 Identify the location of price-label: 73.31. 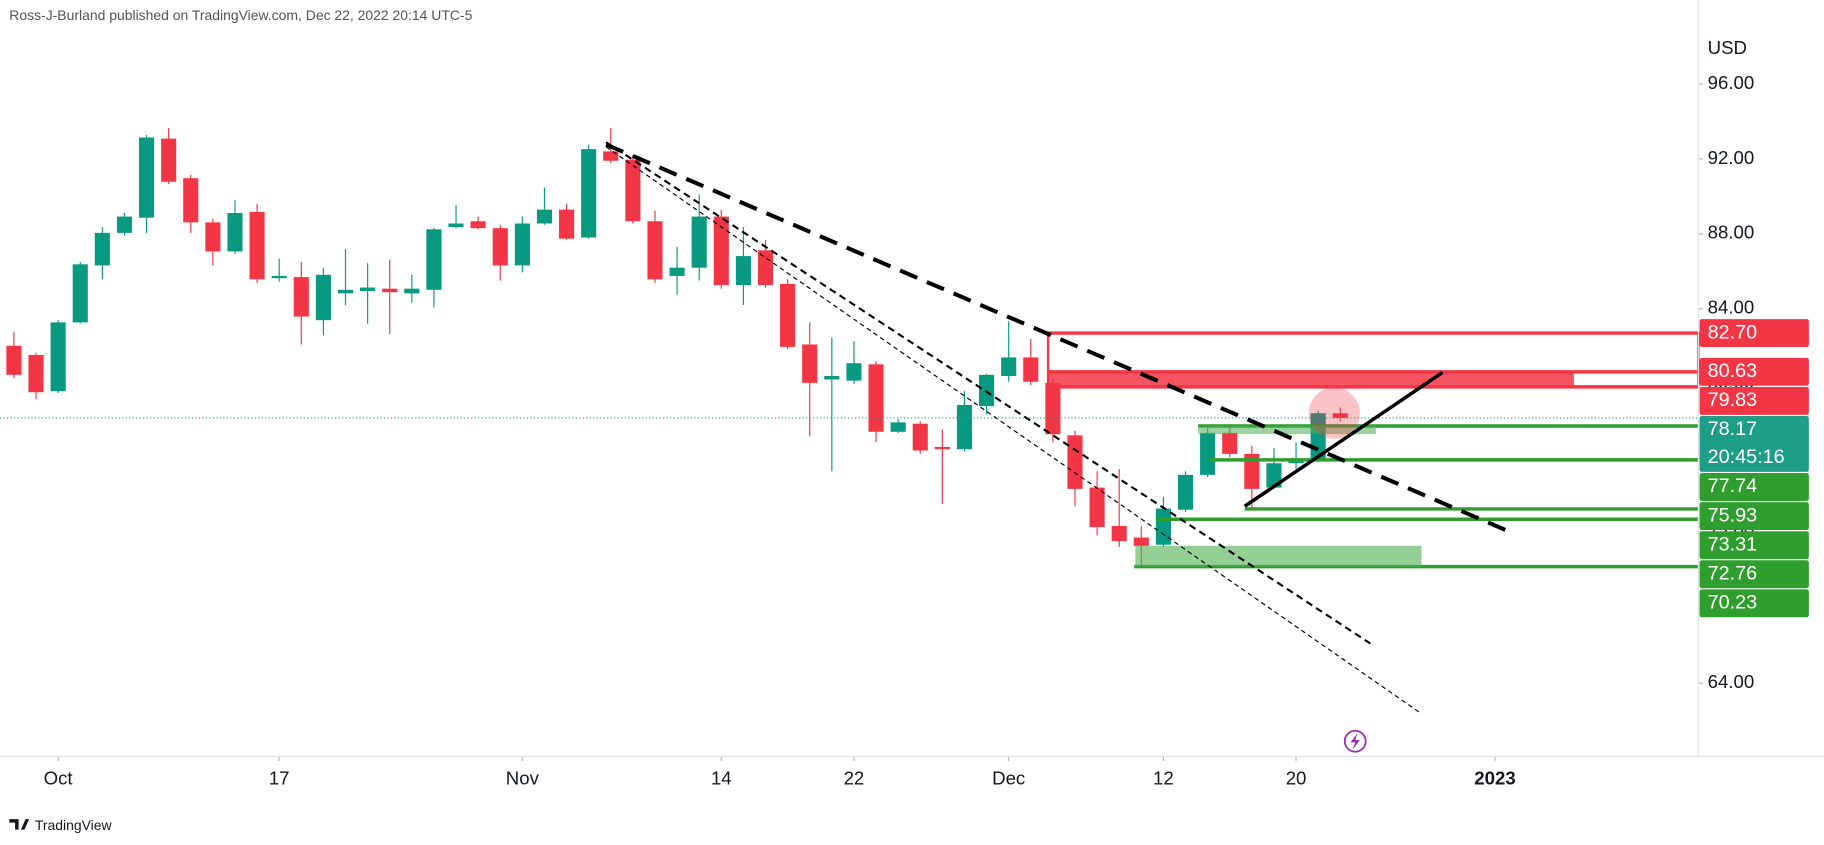
(1732, 544).